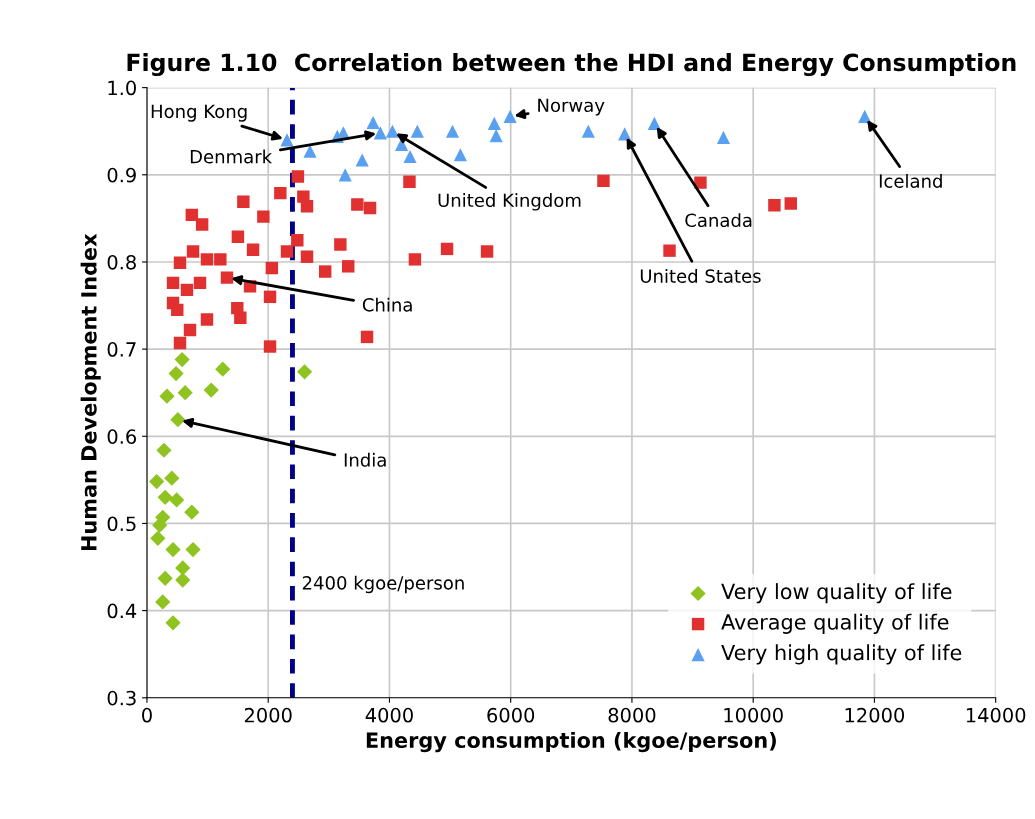  I want to click on x-tick-label: 12000, so click(875, 715).